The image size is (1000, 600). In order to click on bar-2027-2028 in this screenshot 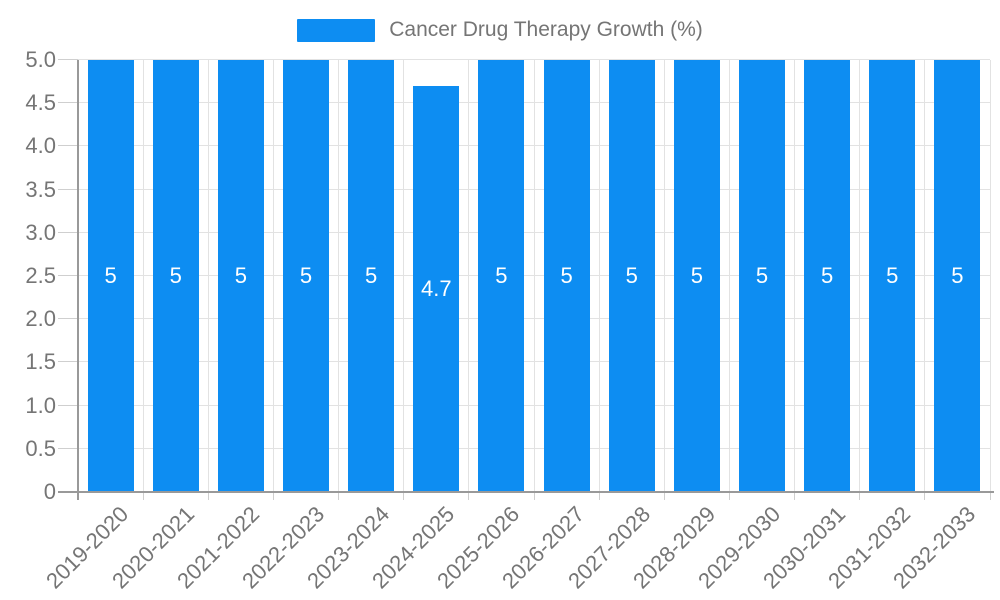, I will do `click(631, 276)`.